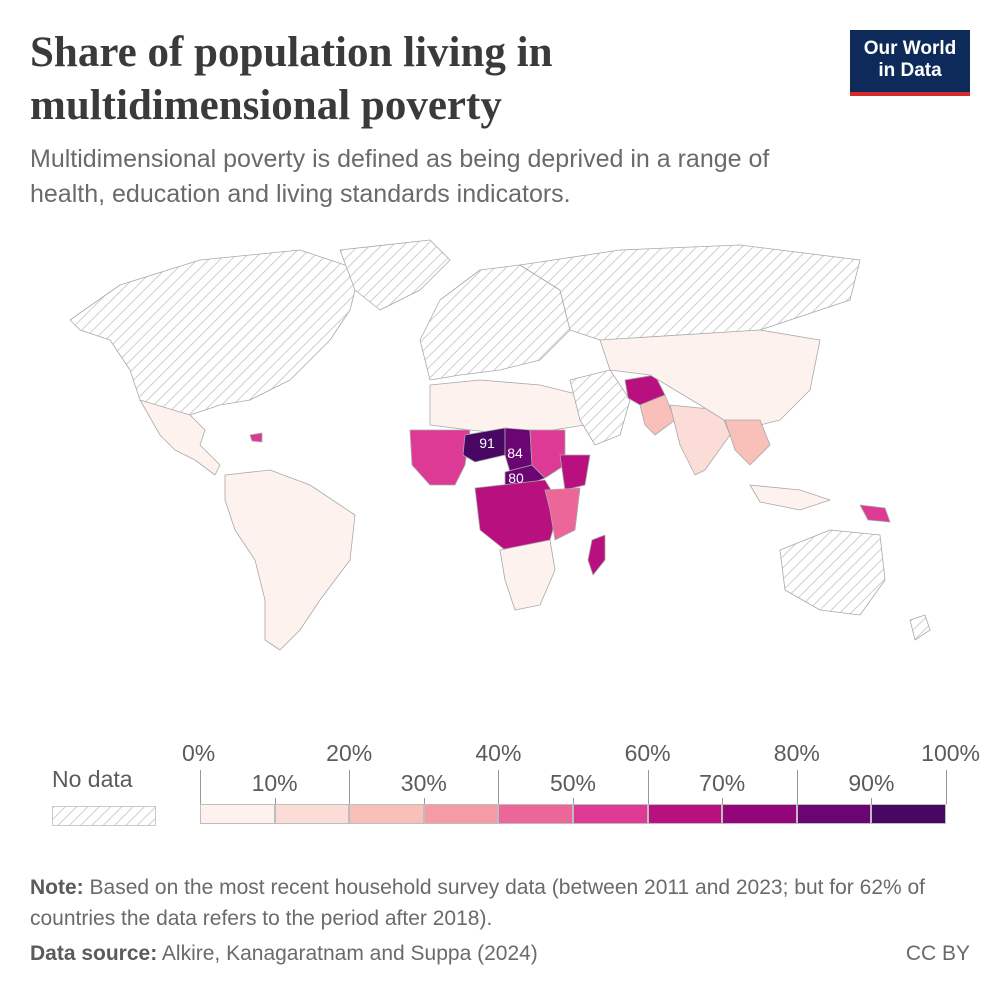  Describe the element at coordinates (575, 472) in the screenshot. I see `region-ethiopia` at that location.